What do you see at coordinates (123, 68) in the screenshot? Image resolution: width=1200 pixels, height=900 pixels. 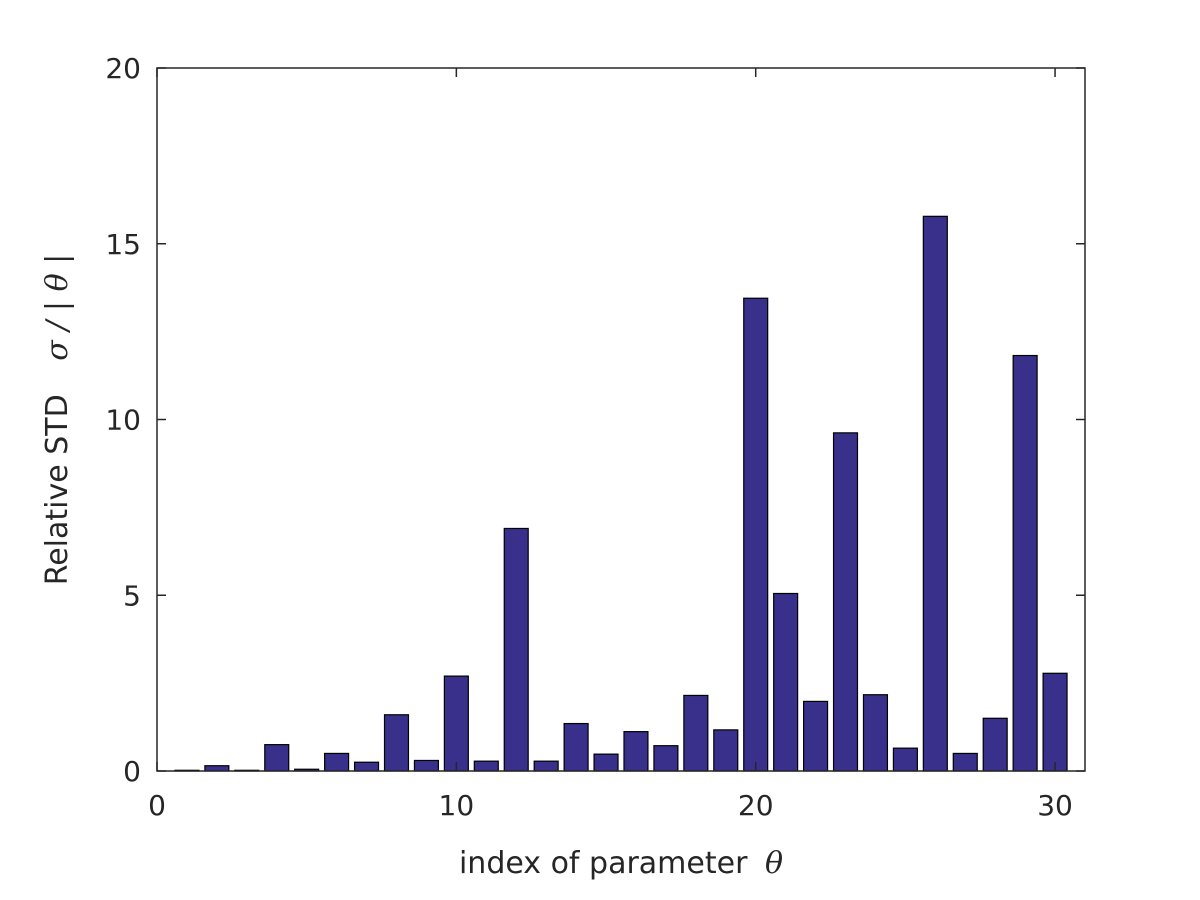 I see `y-tick-label-20: 20` at bounding box center [123, 68].